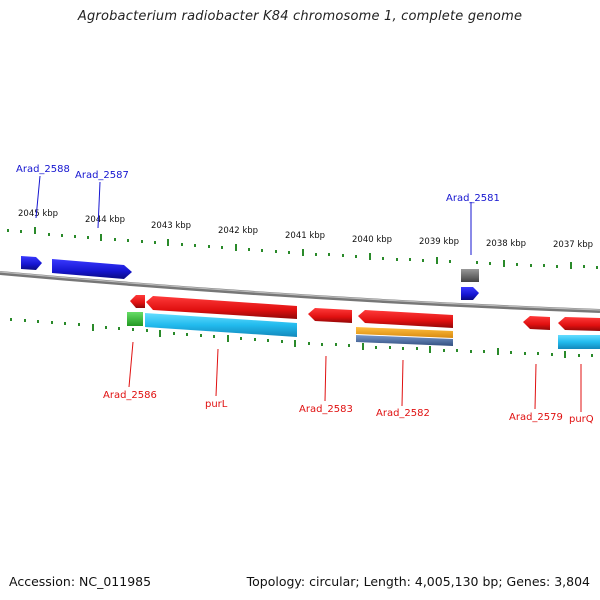 The image size is (600, 600). What do you see at coordinates (506, 244) in the screenshot?
I see `kbp-label: 2038 kbp` at bounding box center [506, 244].